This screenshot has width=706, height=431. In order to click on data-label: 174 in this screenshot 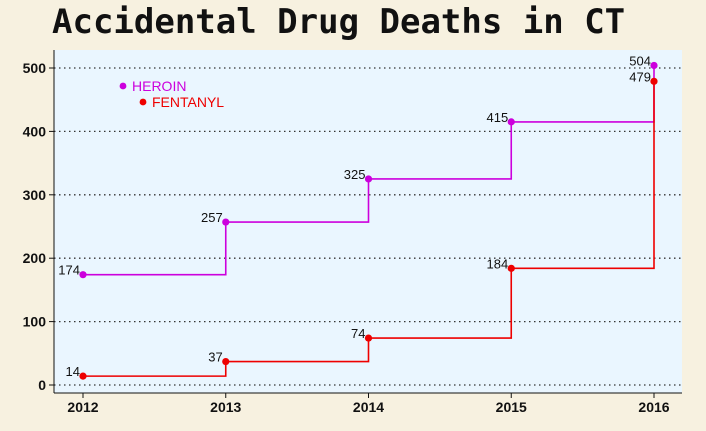, I will do `click(69, 270)`.